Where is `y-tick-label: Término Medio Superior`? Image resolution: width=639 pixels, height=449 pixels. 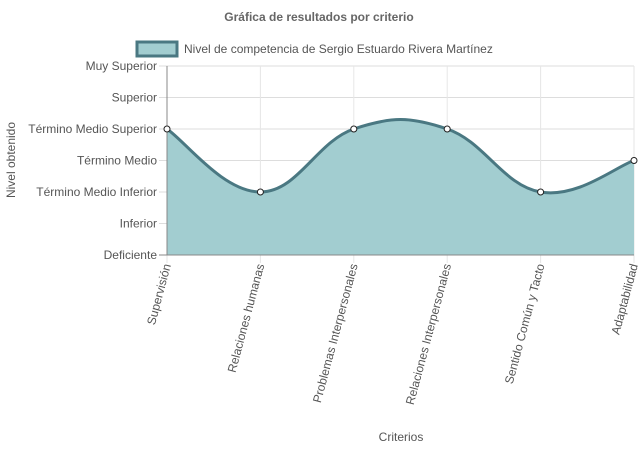
y-tick-label: Término Medio Superior is located at coordinates (92, 129).